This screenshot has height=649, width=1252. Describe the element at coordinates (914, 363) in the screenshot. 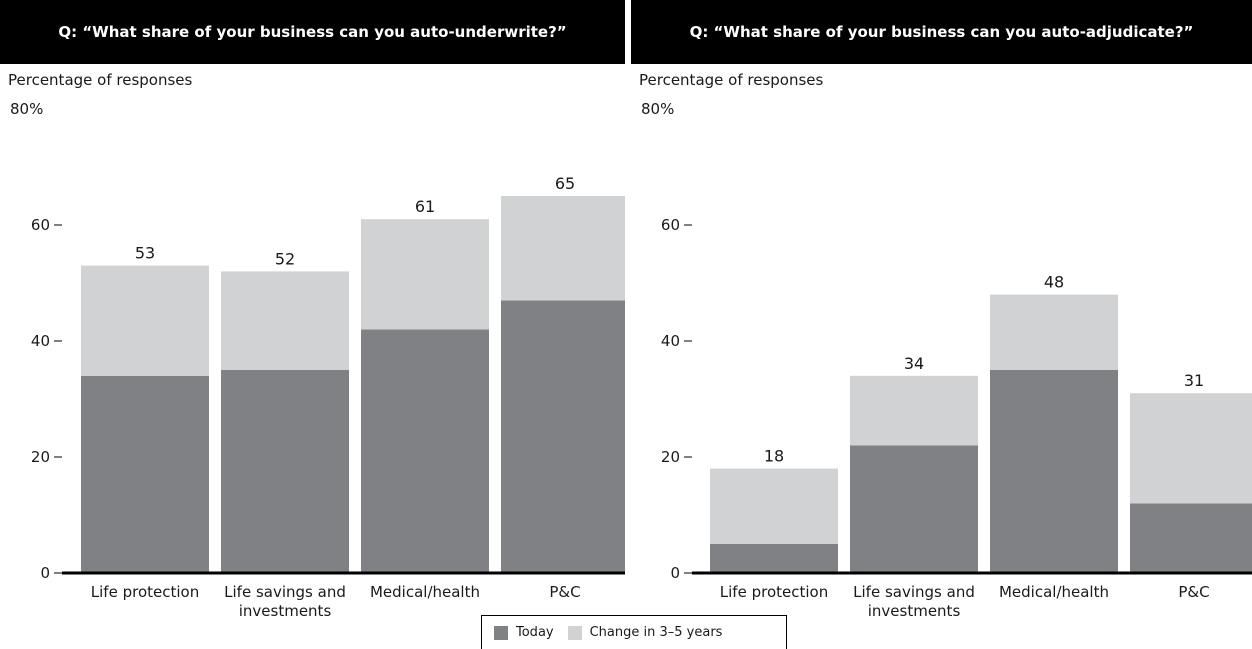

I see `bar-total-label: 34` at that location.